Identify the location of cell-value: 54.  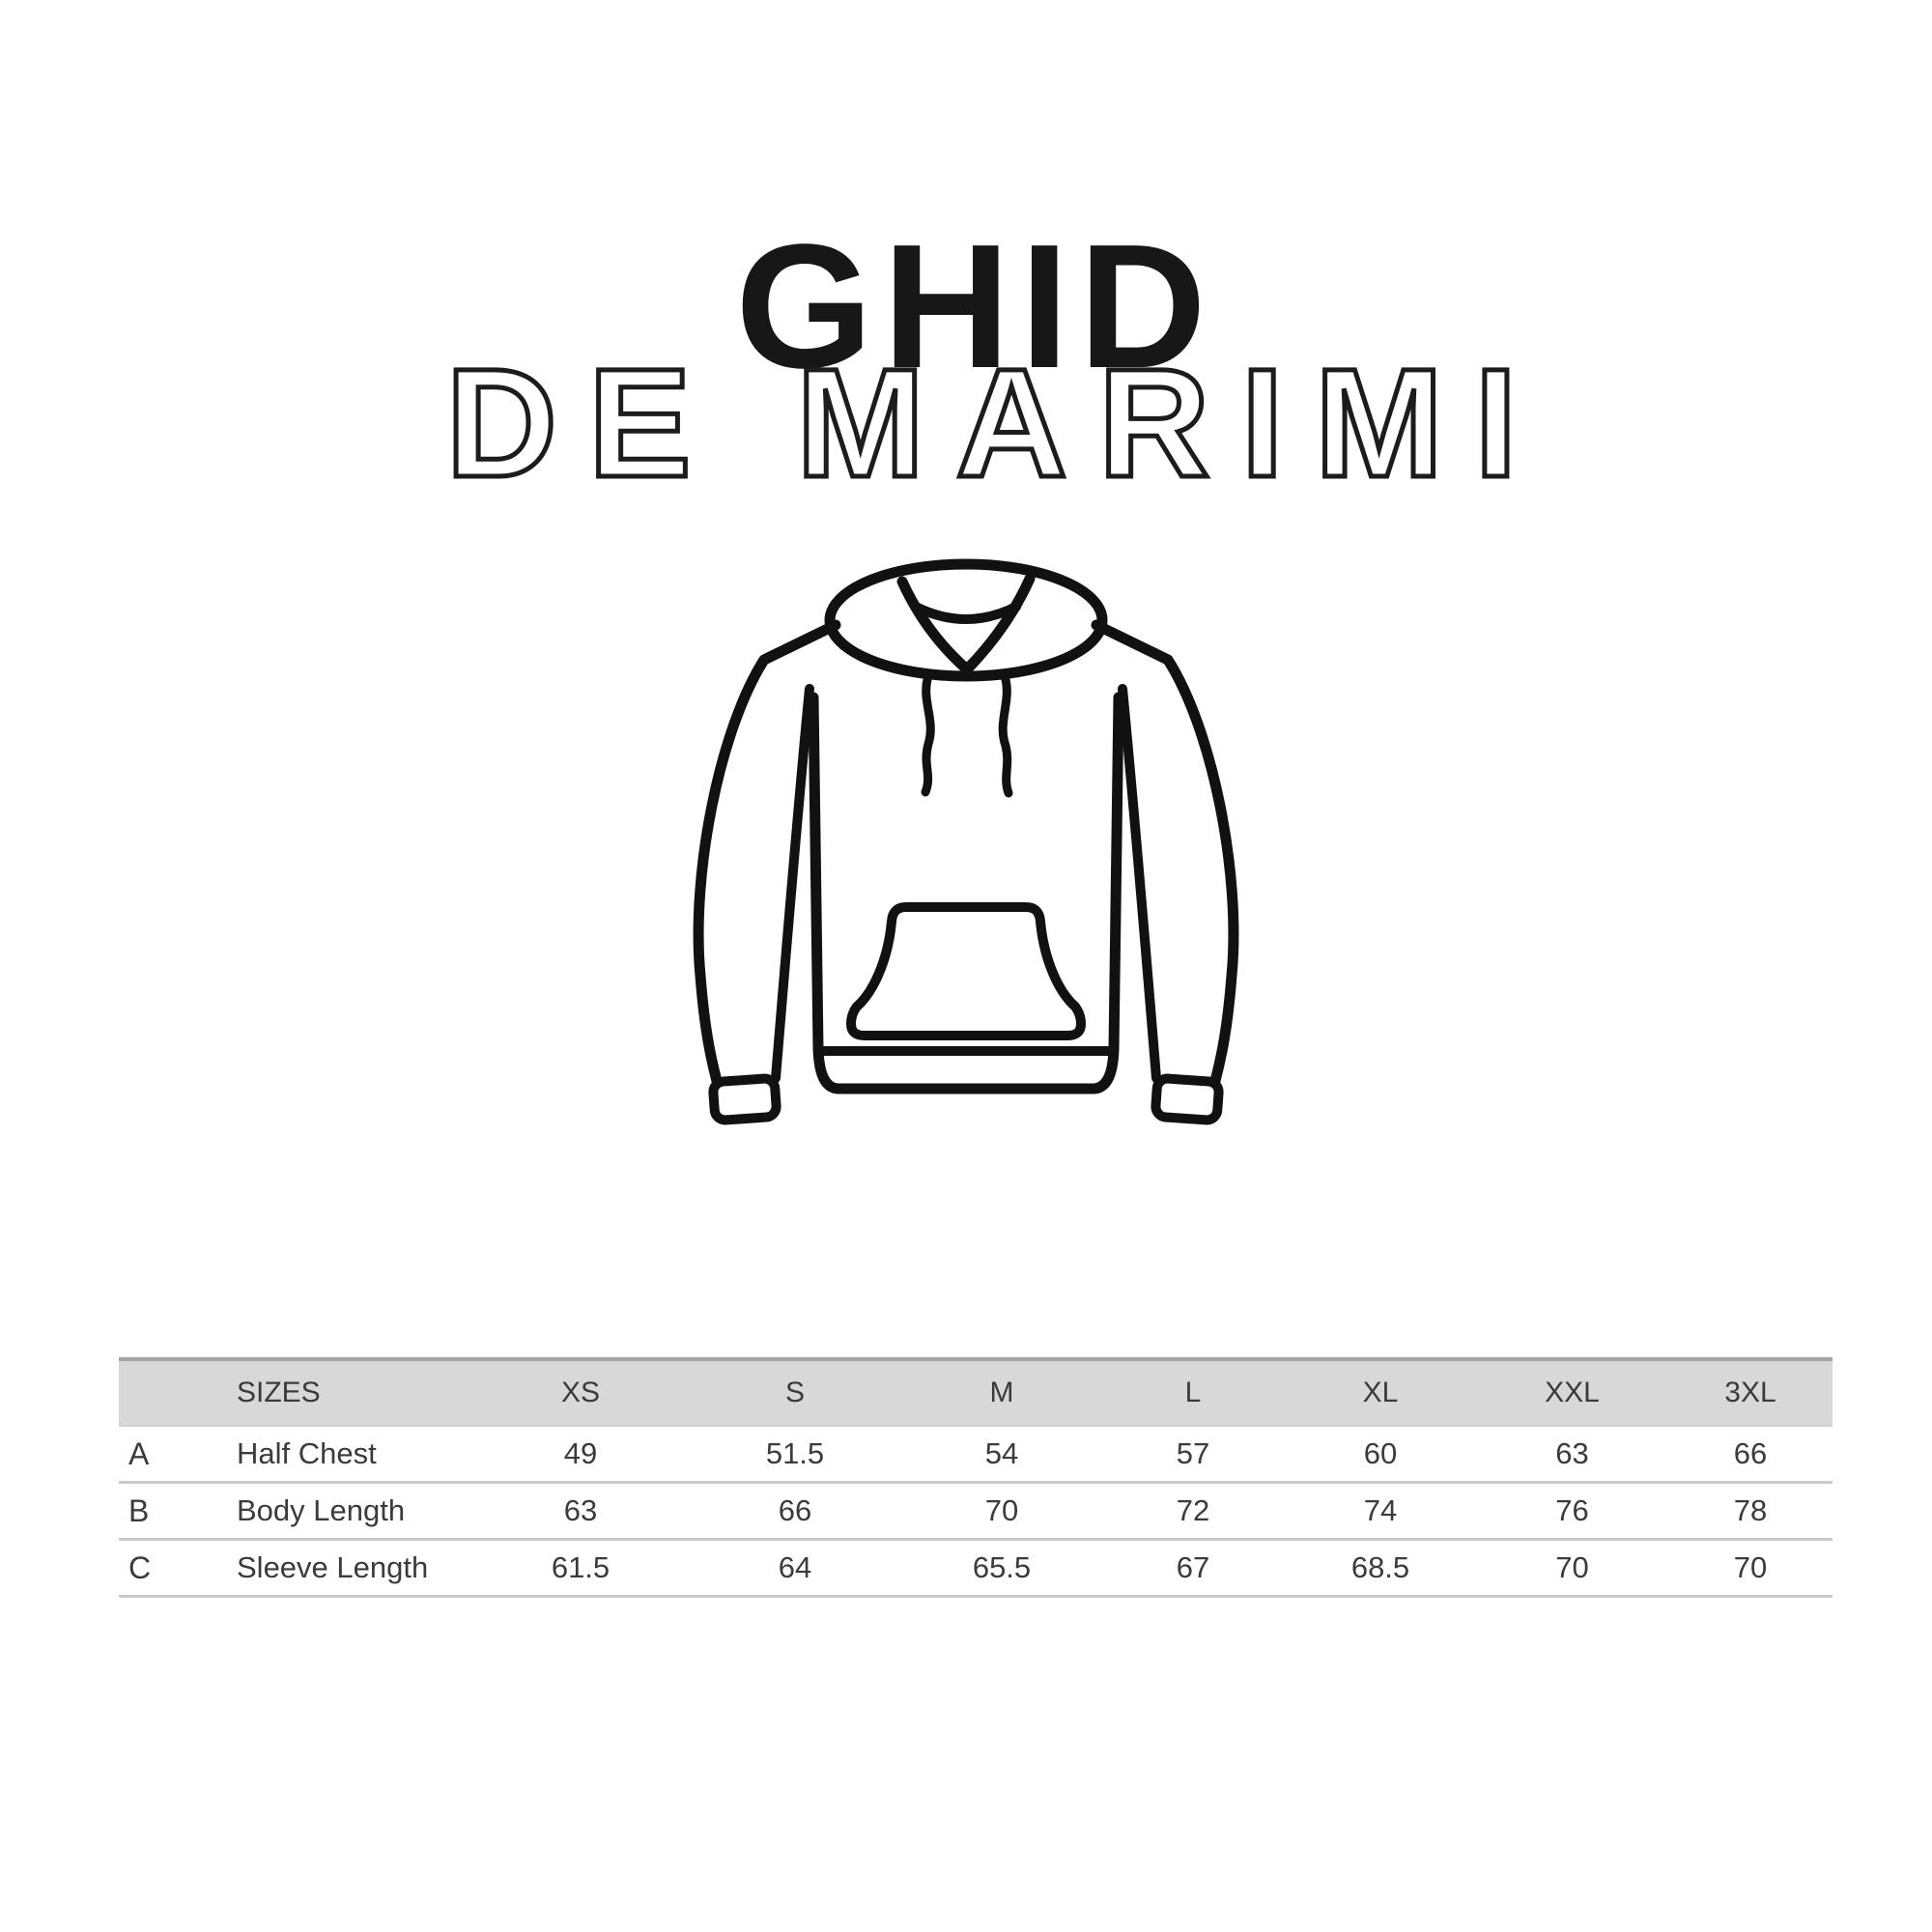
(1002, 1455).